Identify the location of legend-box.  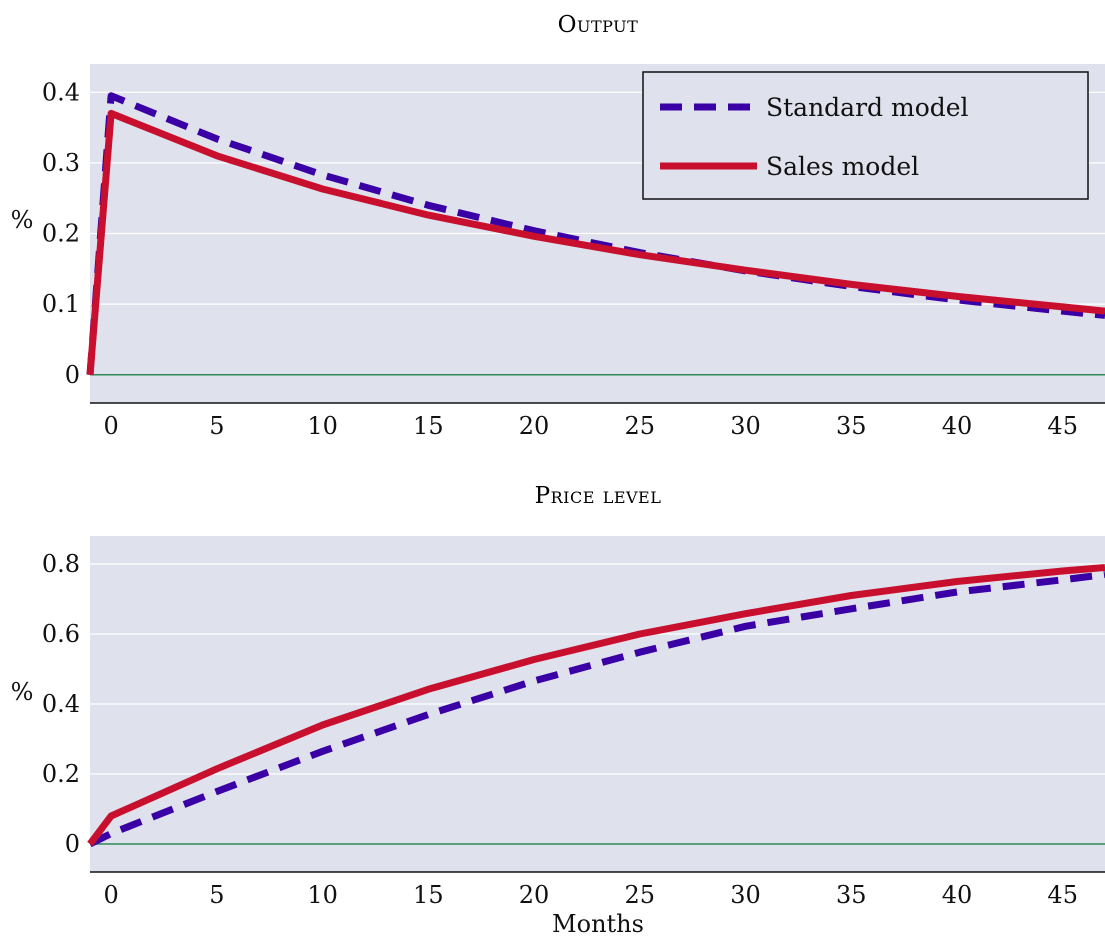
(865, 135).